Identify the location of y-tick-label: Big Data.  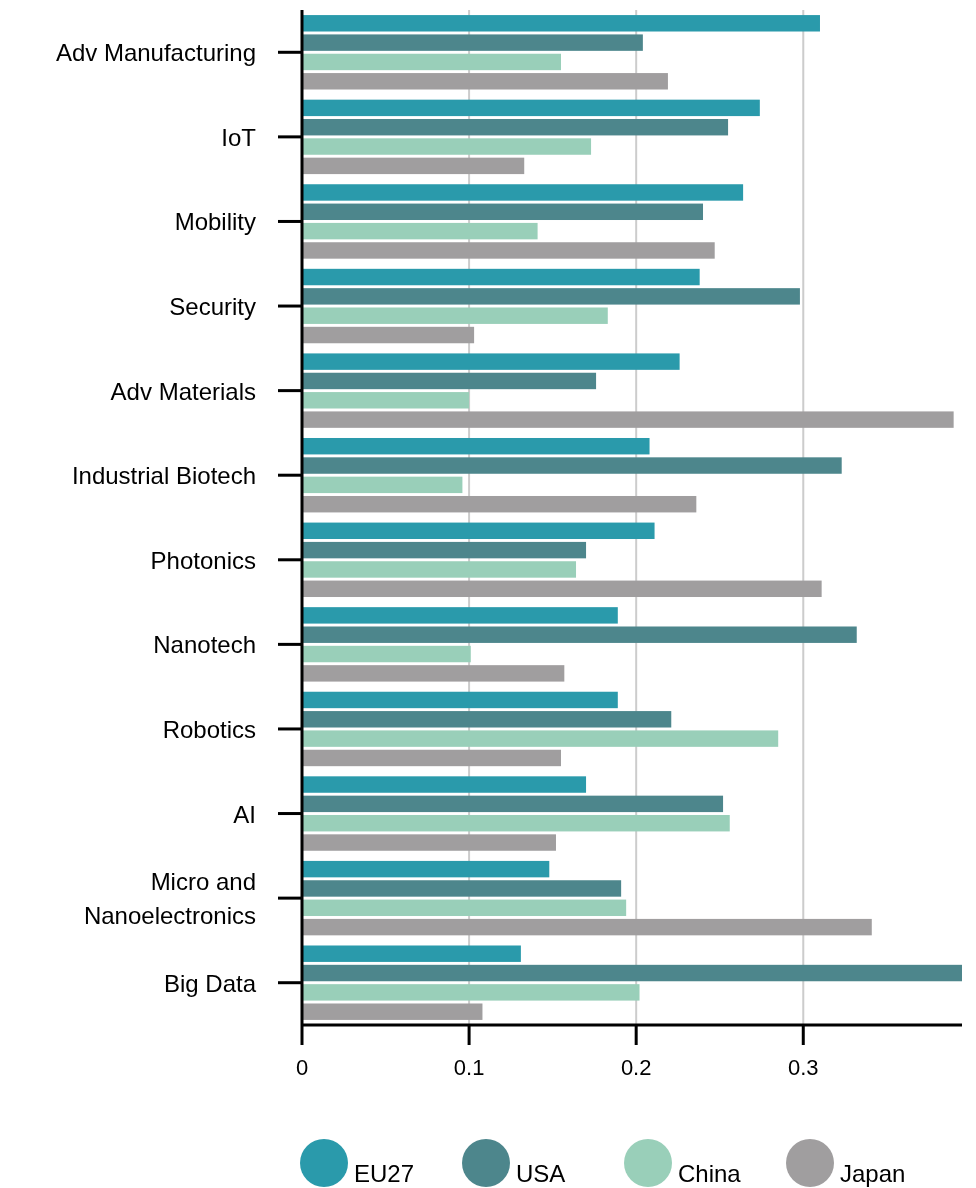
(210, 983).